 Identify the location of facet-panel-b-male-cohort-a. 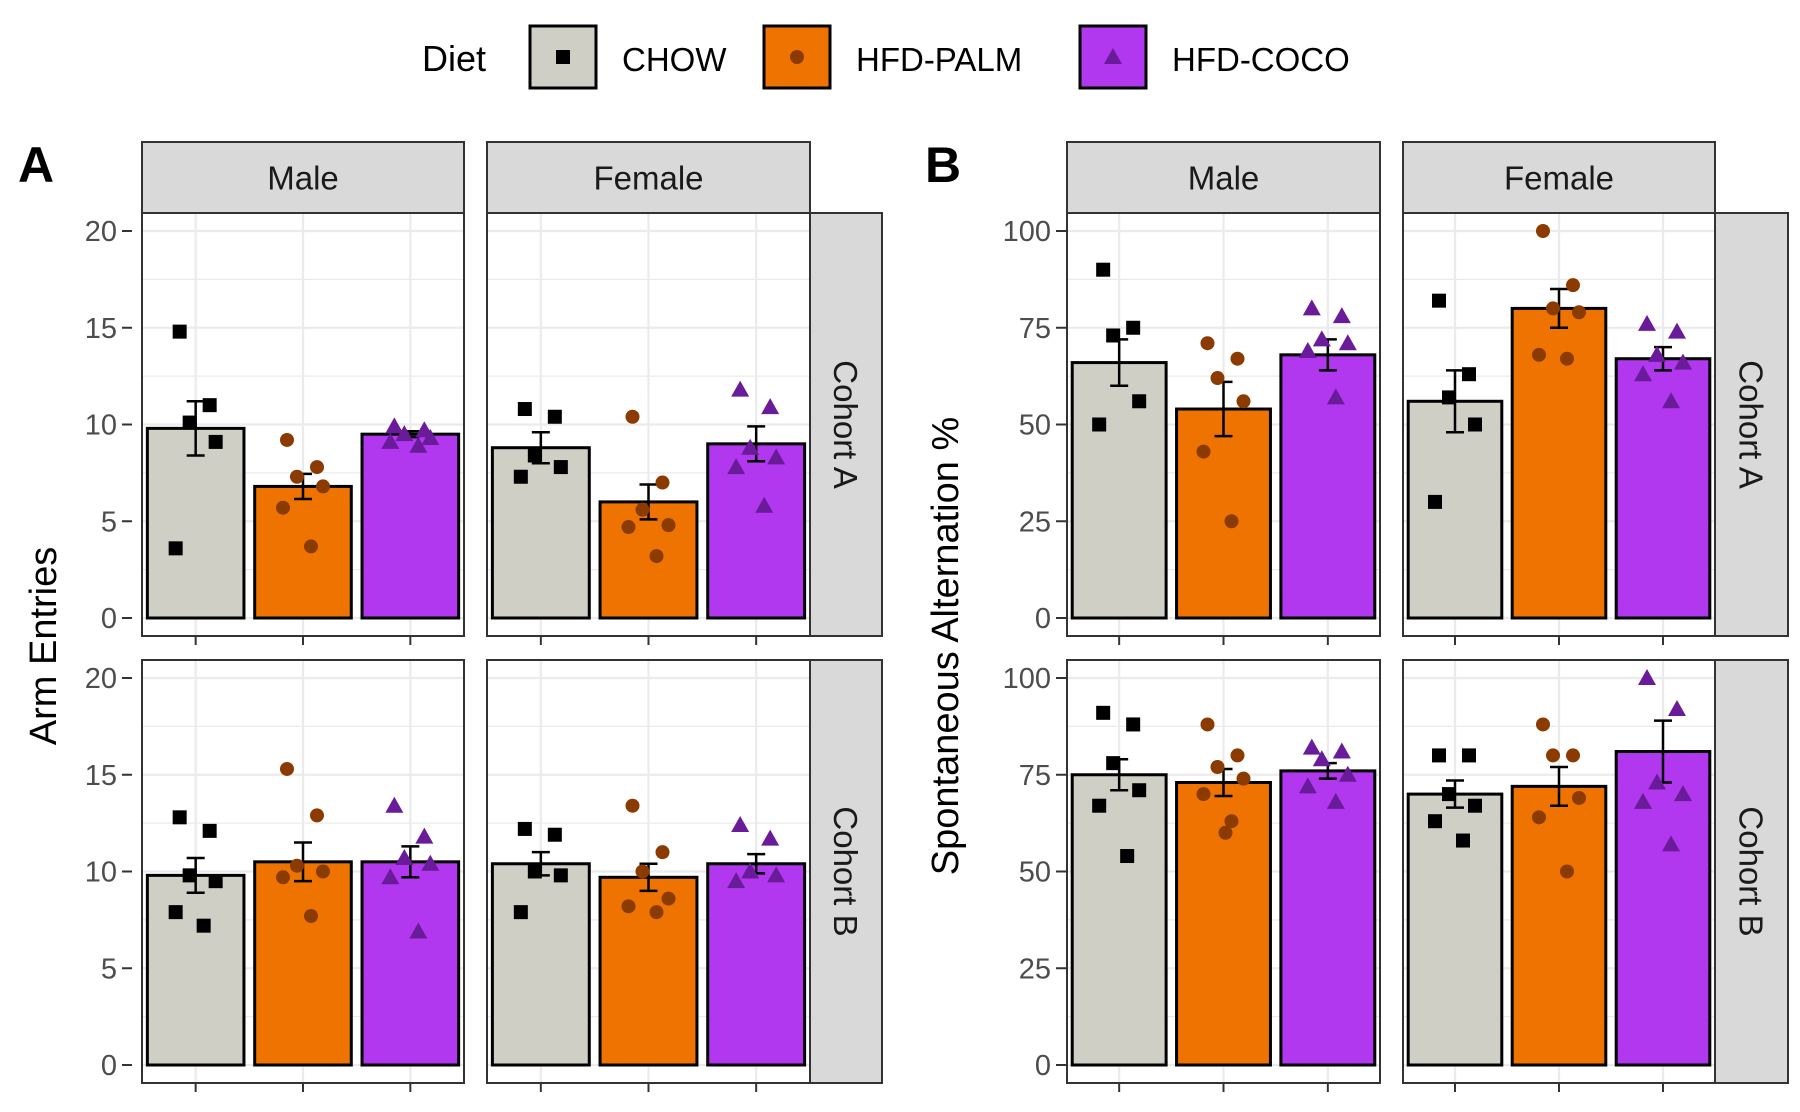
(1223, 428).